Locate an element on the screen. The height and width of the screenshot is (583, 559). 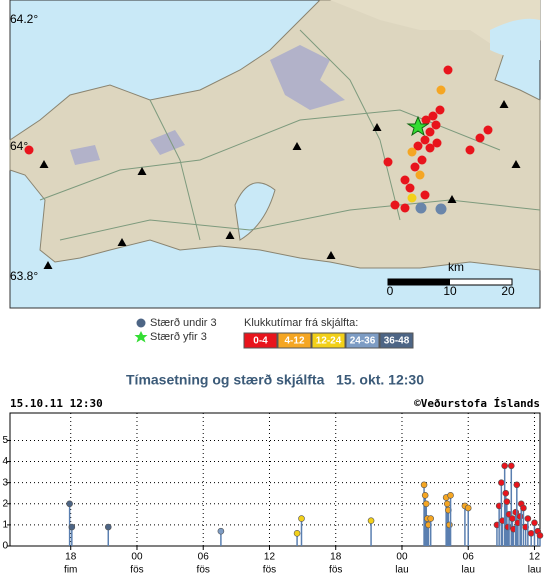
legend-label: 0-4 is located at coordinates (260, 341).